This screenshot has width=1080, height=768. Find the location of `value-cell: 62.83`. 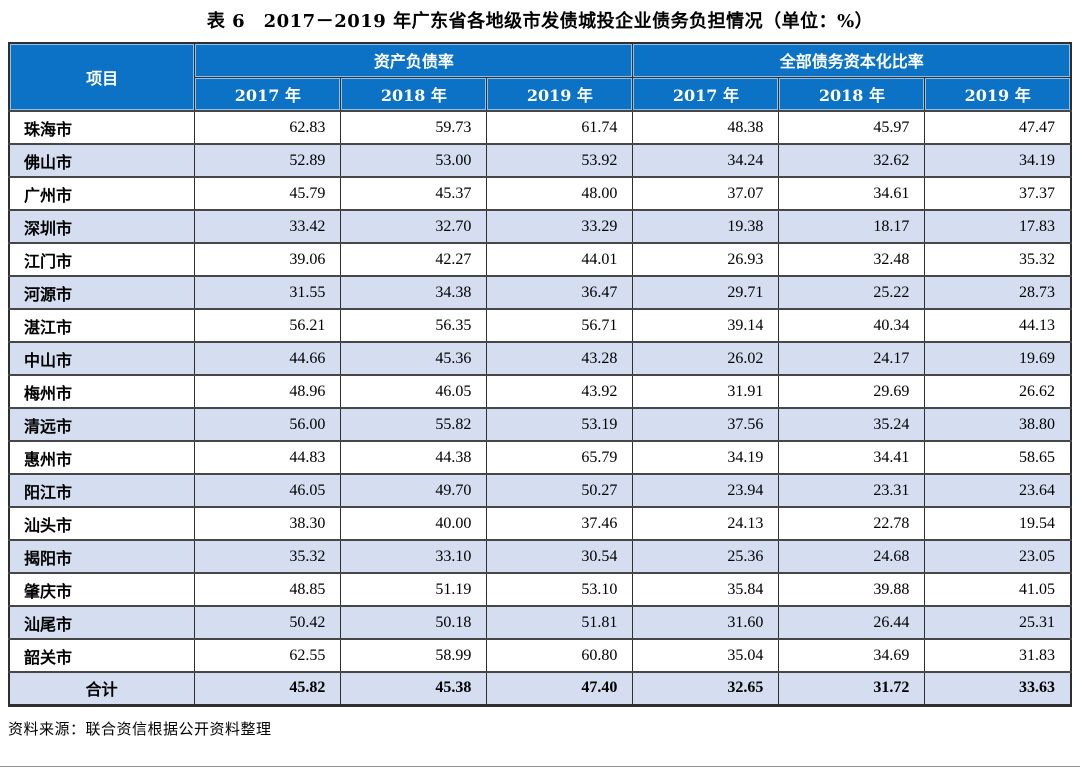

value-cell: 62.83 is located at coordinates (268, 127).